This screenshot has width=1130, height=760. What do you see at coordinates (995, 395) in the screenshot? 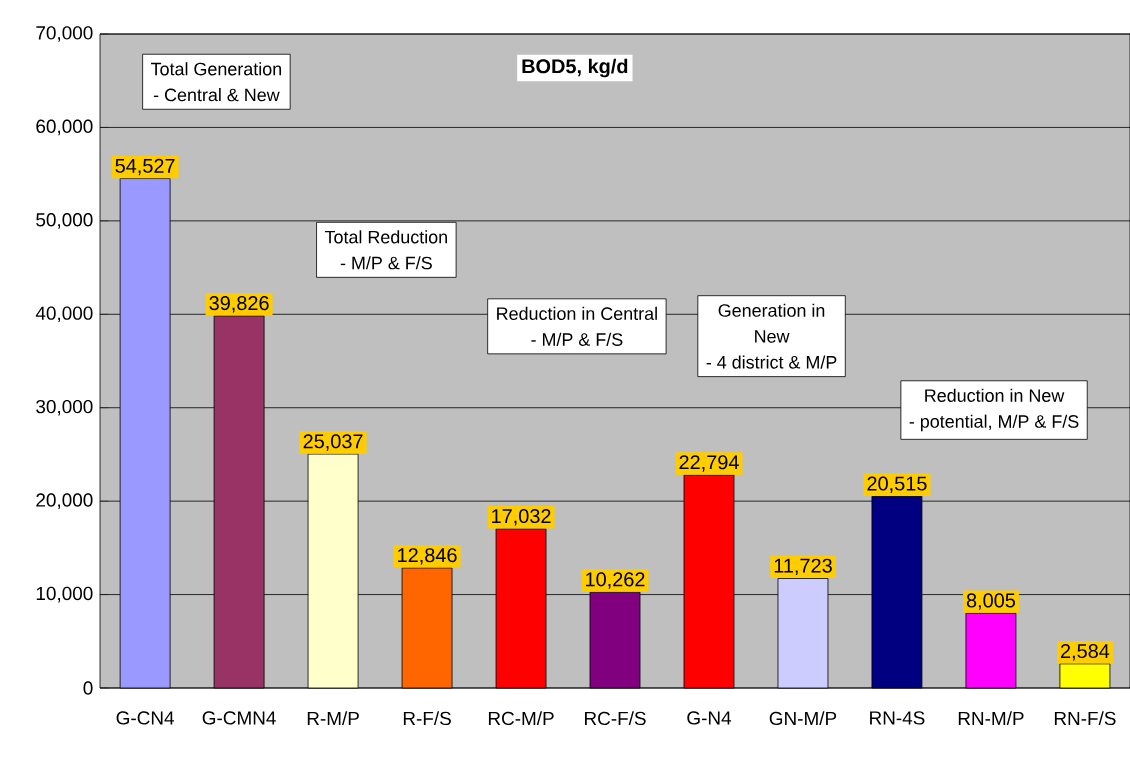
I see `annotation: Reduction in New` at bounding box center [995, 395].